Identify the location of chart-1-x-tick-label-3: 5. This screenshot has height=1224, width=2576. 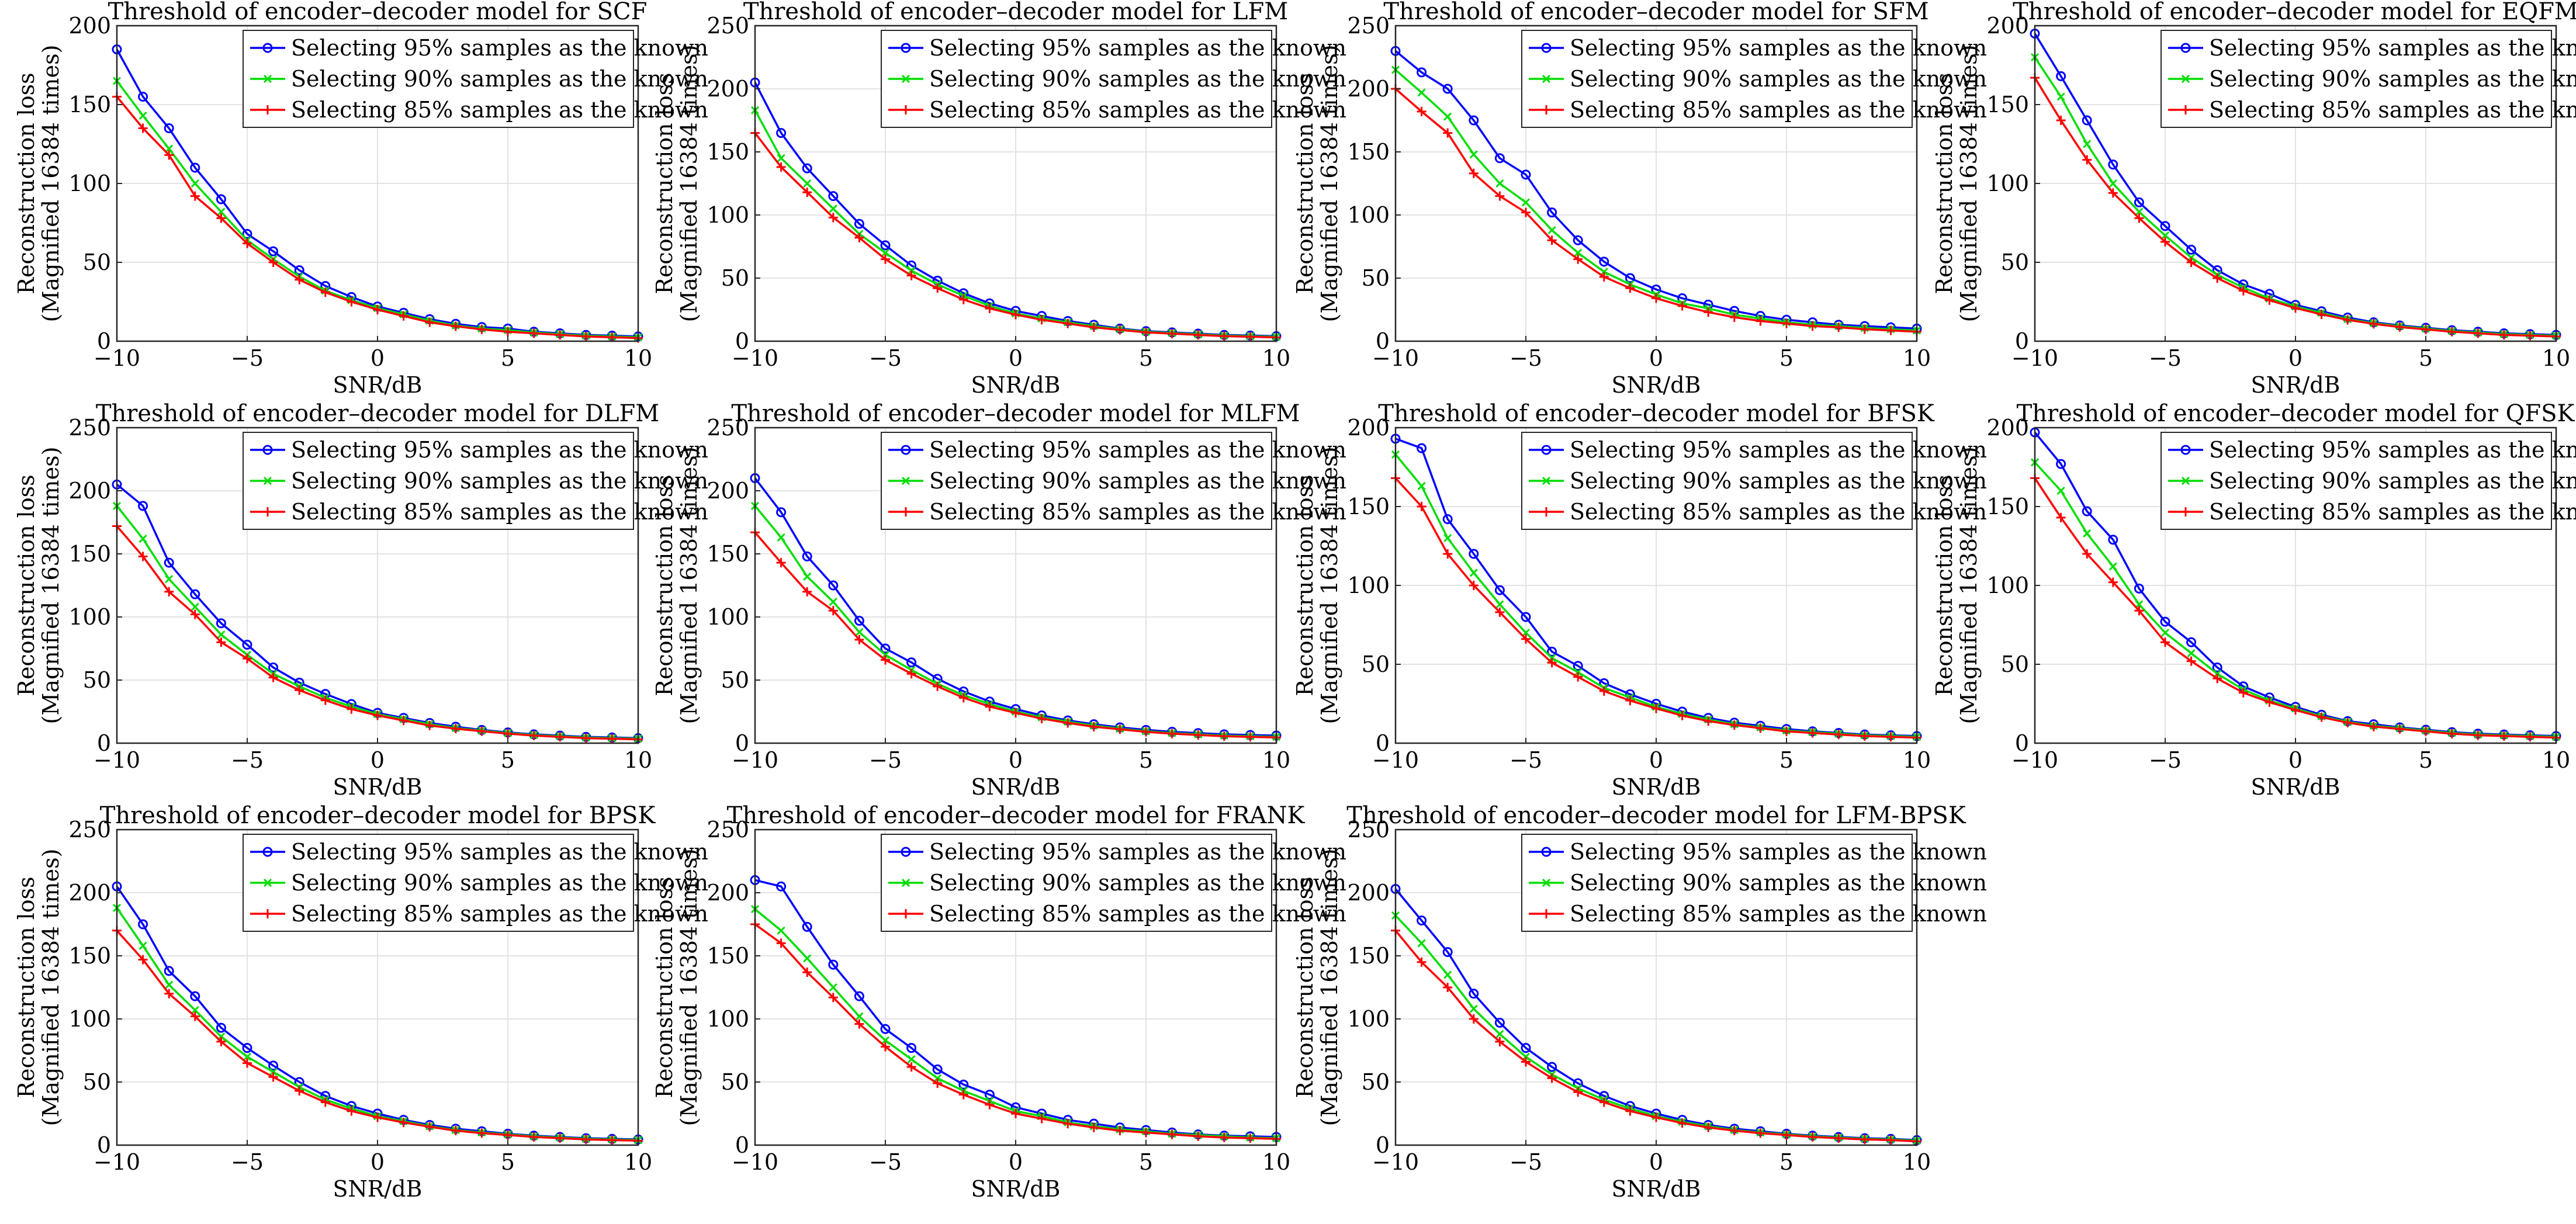
(1146, 358).